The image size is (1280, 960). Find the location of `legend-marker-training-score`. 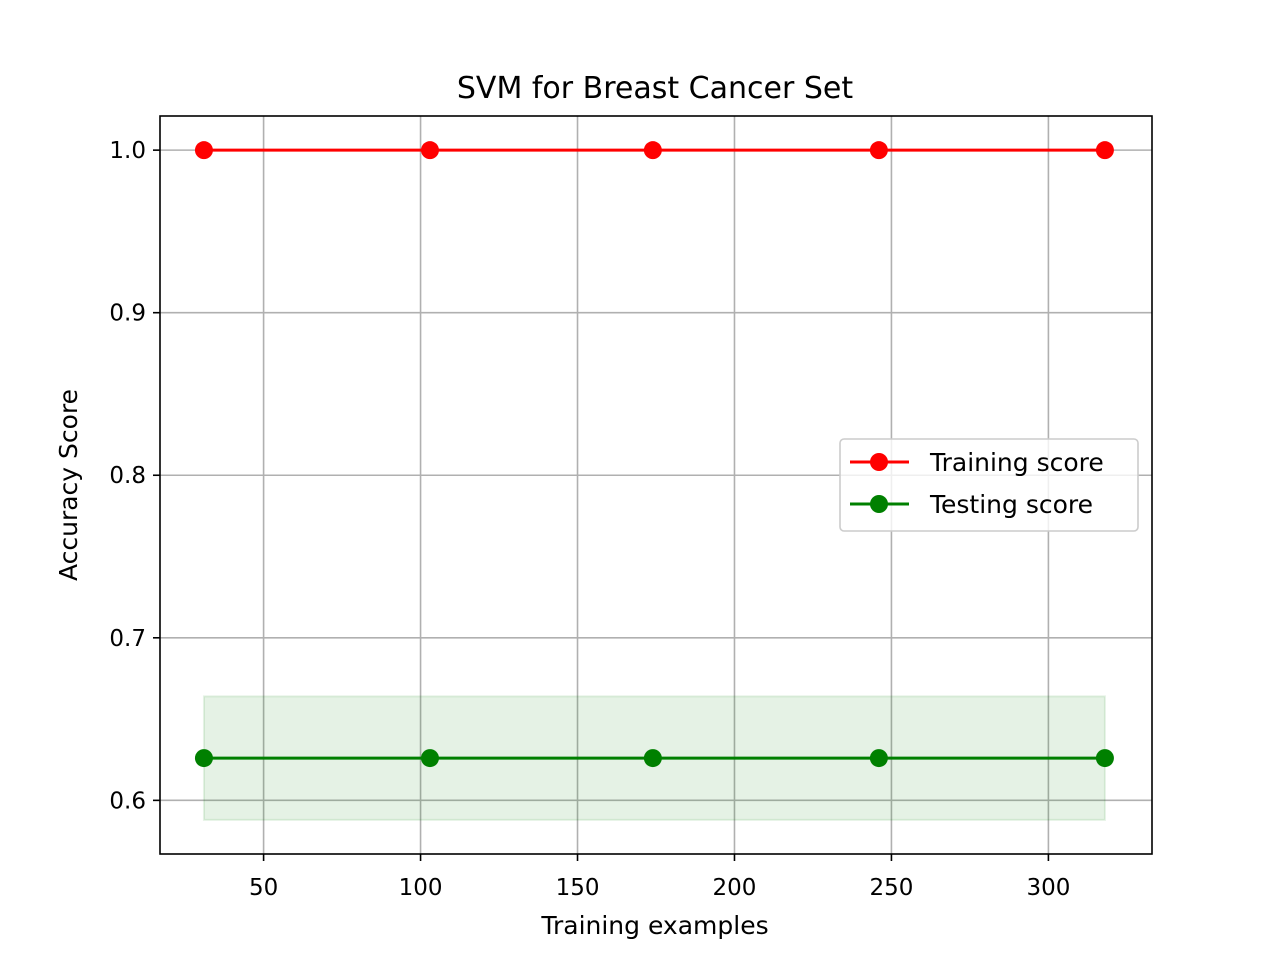

legend-marker-training-score is located at coordinates (879, 462).